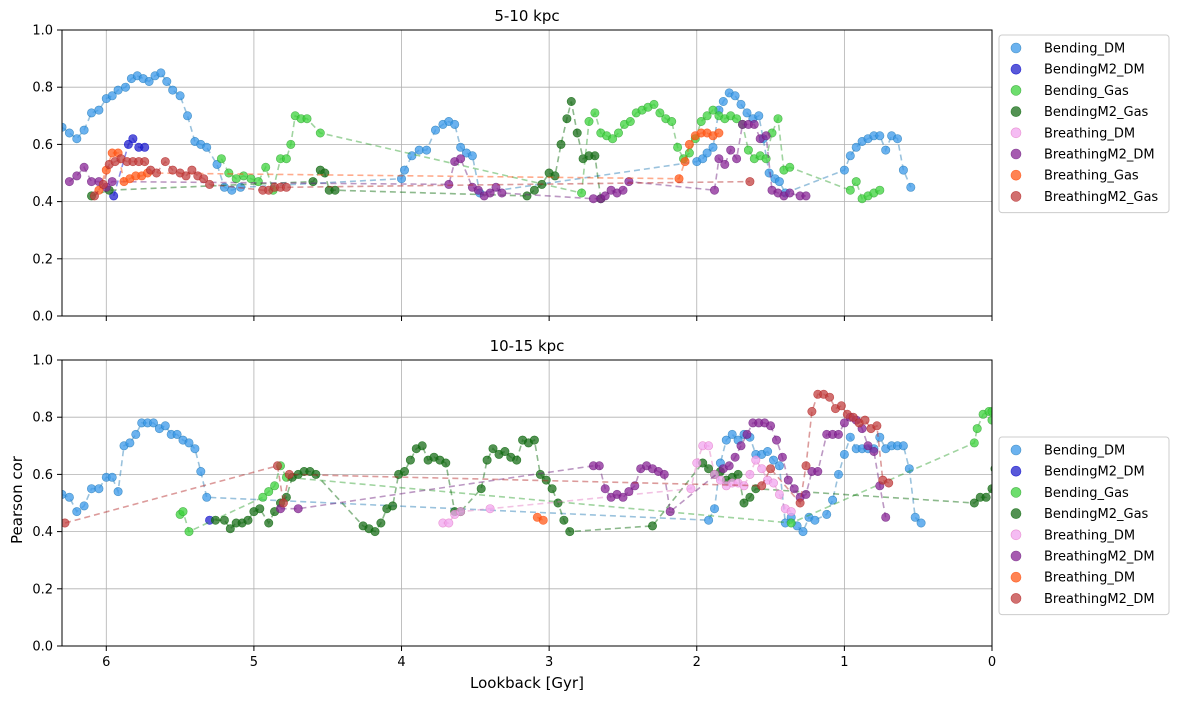  I want to click on y-tick-label: 0.8, so click(42, 418).